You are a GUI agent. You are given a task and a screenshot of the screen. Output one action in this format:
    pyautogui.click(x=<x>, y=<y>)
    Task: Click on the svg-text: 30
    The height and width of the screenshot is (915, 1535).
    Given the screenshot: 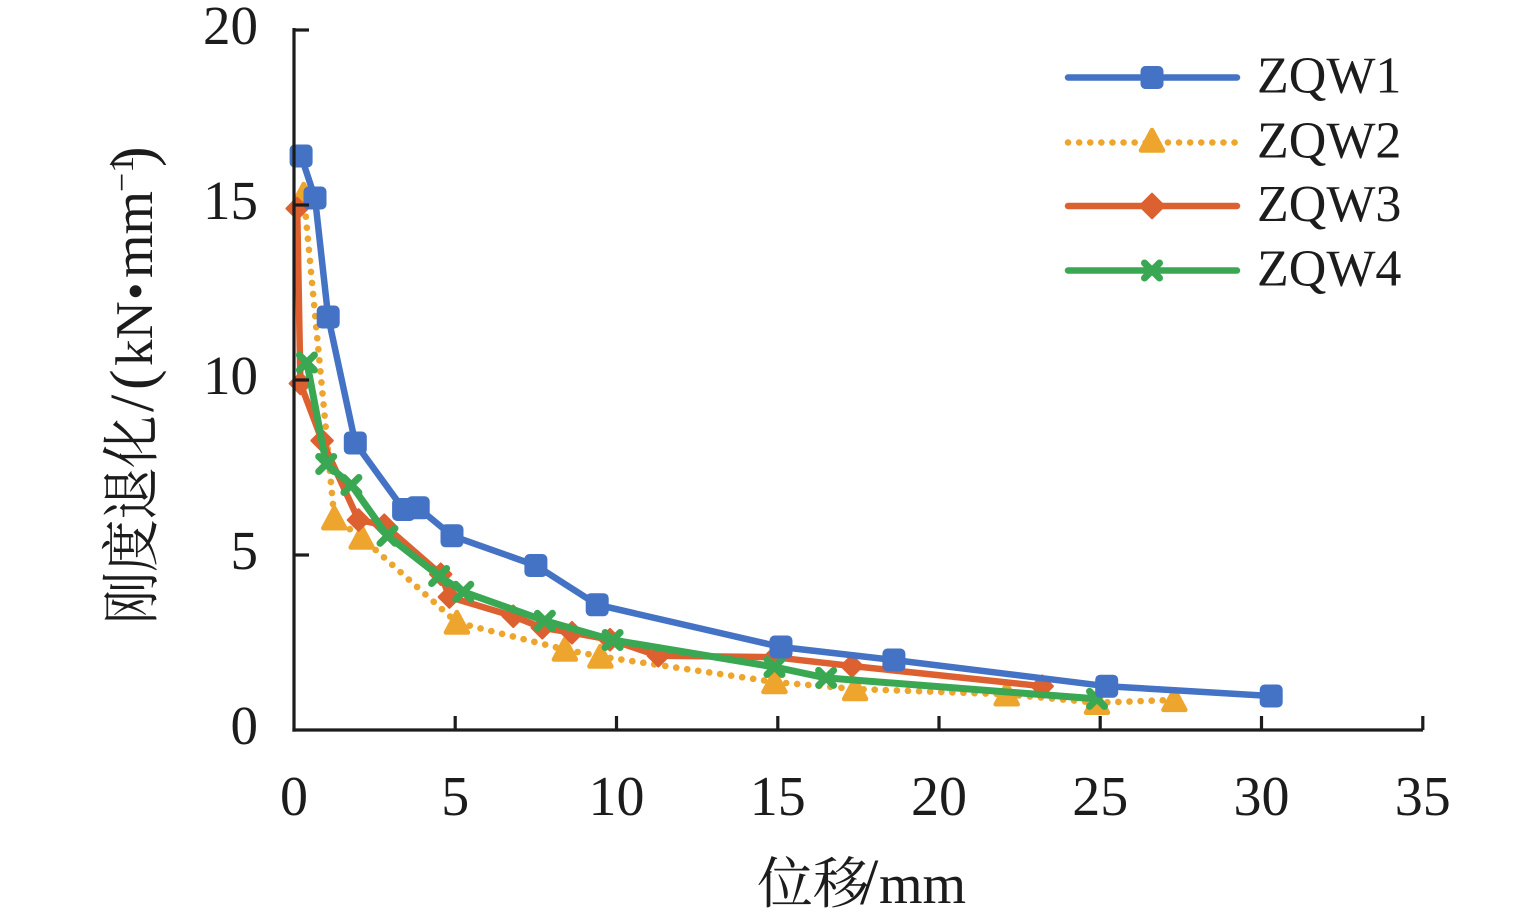 What is the action you would take?
    pyautogui.click(x=1262, y=797)
    